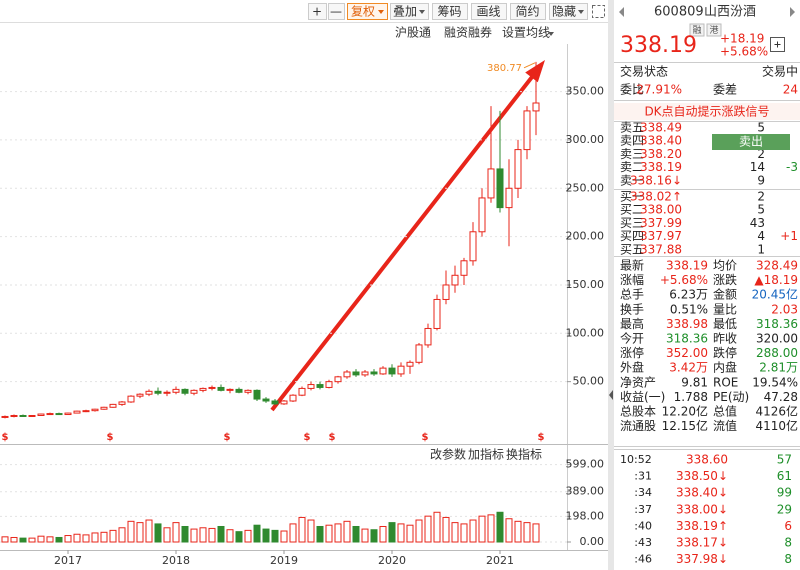 This screenshot has height=570, width=800. I want to click on y-tick-label: 50.00, so click(589, 381).